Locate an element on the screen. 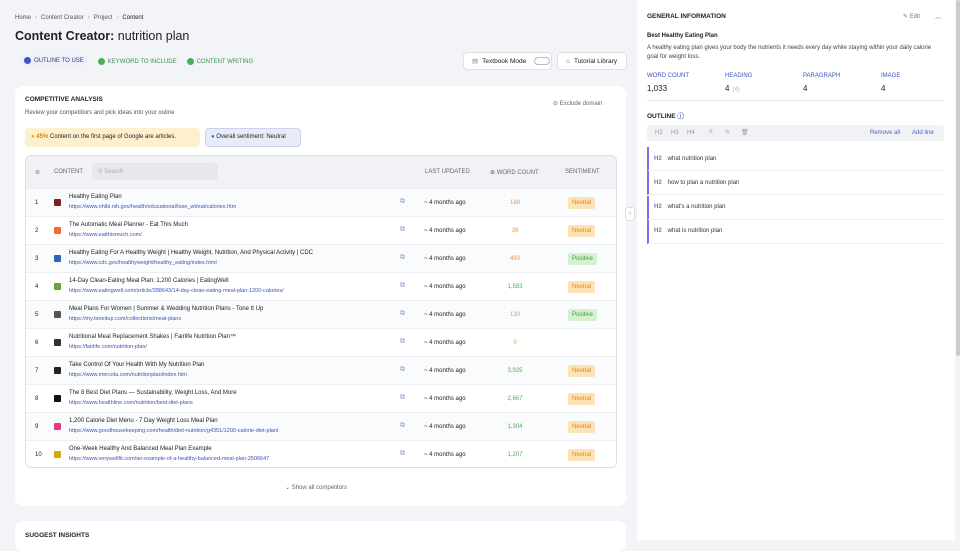 The width and height of the screenshot is (960, 551). tab: OUTLINE TO USE is located at coordinates (55, 60).